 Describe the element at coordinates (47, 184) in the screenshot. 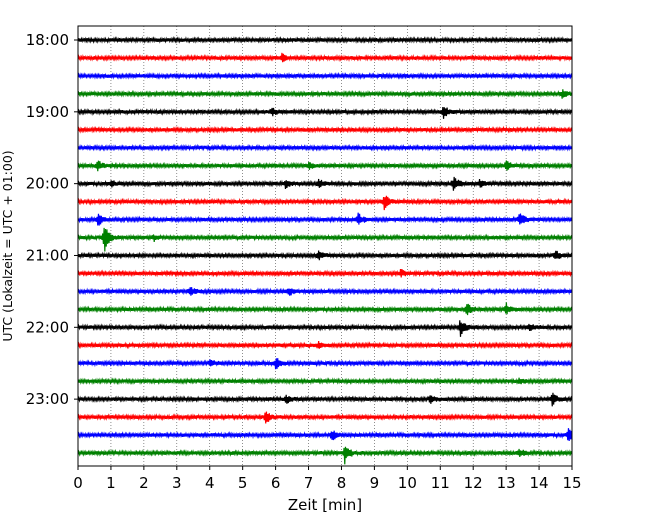

I see `y-tick-label: 20:00` at that location.